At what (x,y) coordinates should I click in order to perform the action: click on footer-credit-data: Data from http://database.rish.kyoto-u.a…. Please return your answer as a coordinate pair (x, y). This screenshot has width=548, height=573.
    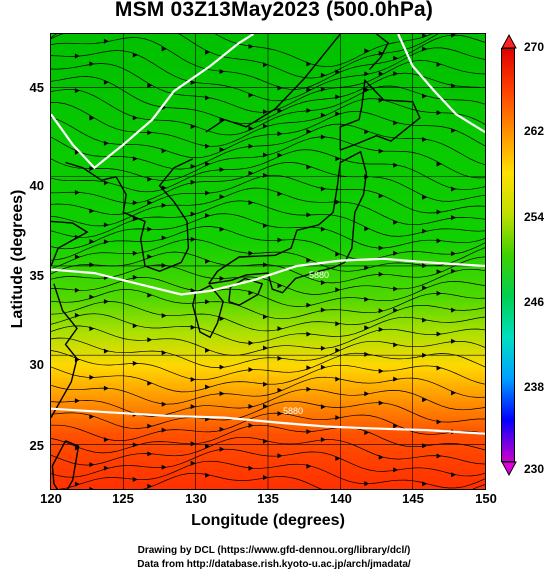
    Looking at the image, I should click on (274, 564).